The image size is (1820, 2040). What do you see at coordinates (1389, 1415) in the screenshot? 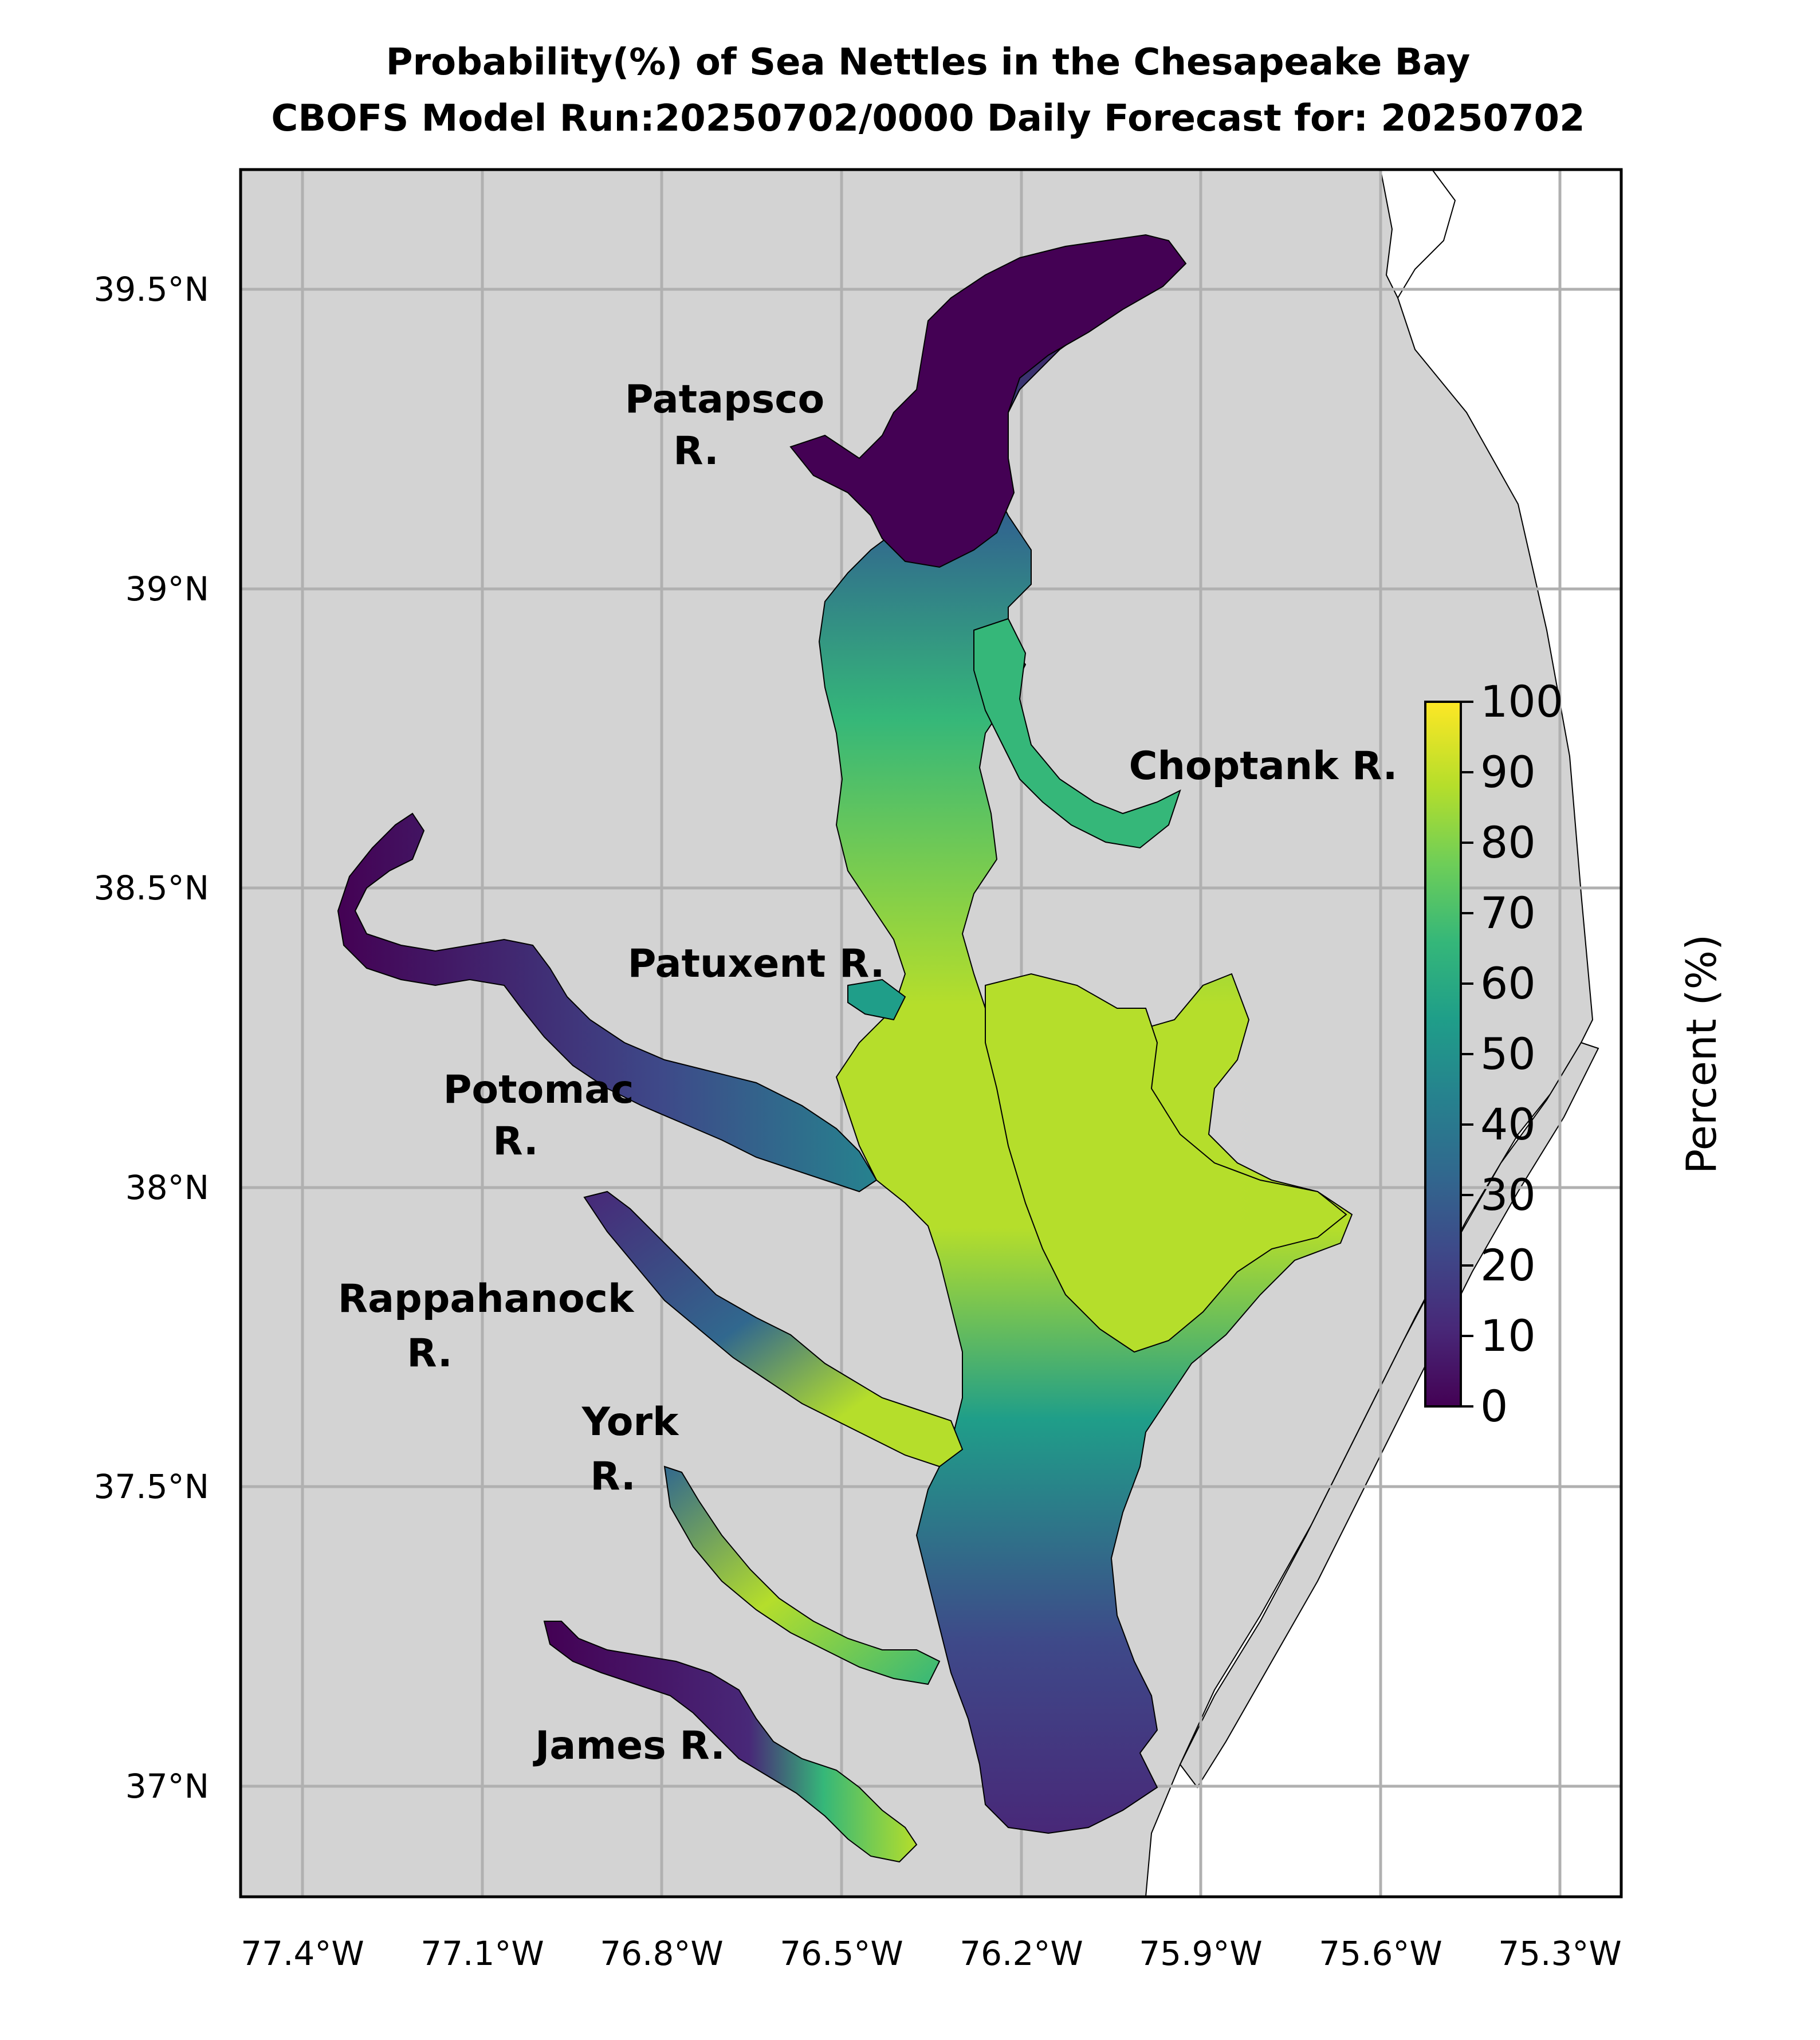
I see `barrier-islands` at bounding box center [1389, 1415].